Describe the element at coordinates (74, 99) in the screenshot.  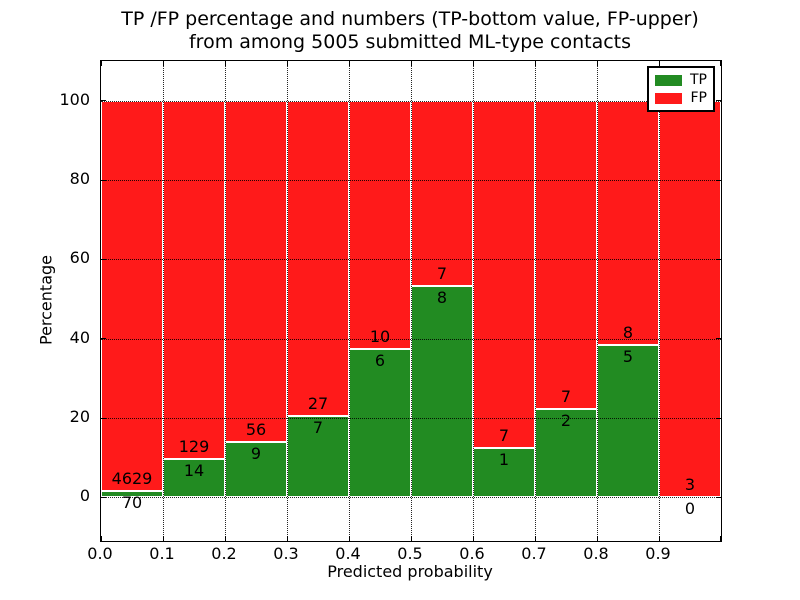
I see `y-tick-label: 100` at that location.